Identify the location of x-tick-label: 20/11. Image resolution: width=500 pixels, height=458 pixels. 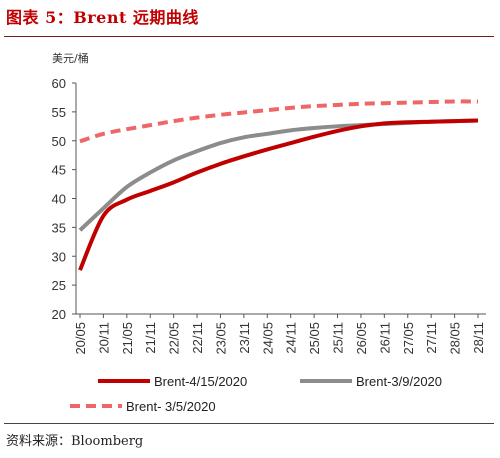
(103, 338).